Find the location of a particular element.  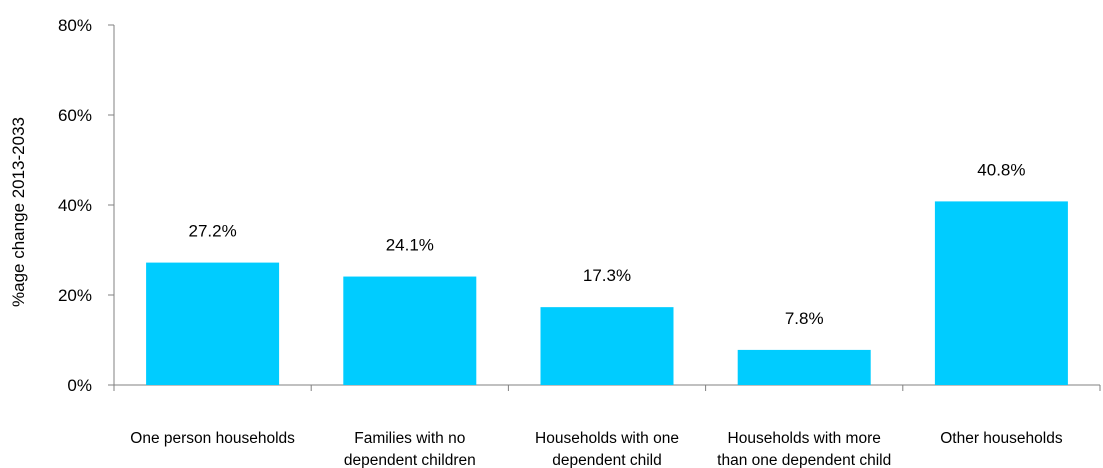

x-category-label: Other households is located at coordinates (1001, 438).